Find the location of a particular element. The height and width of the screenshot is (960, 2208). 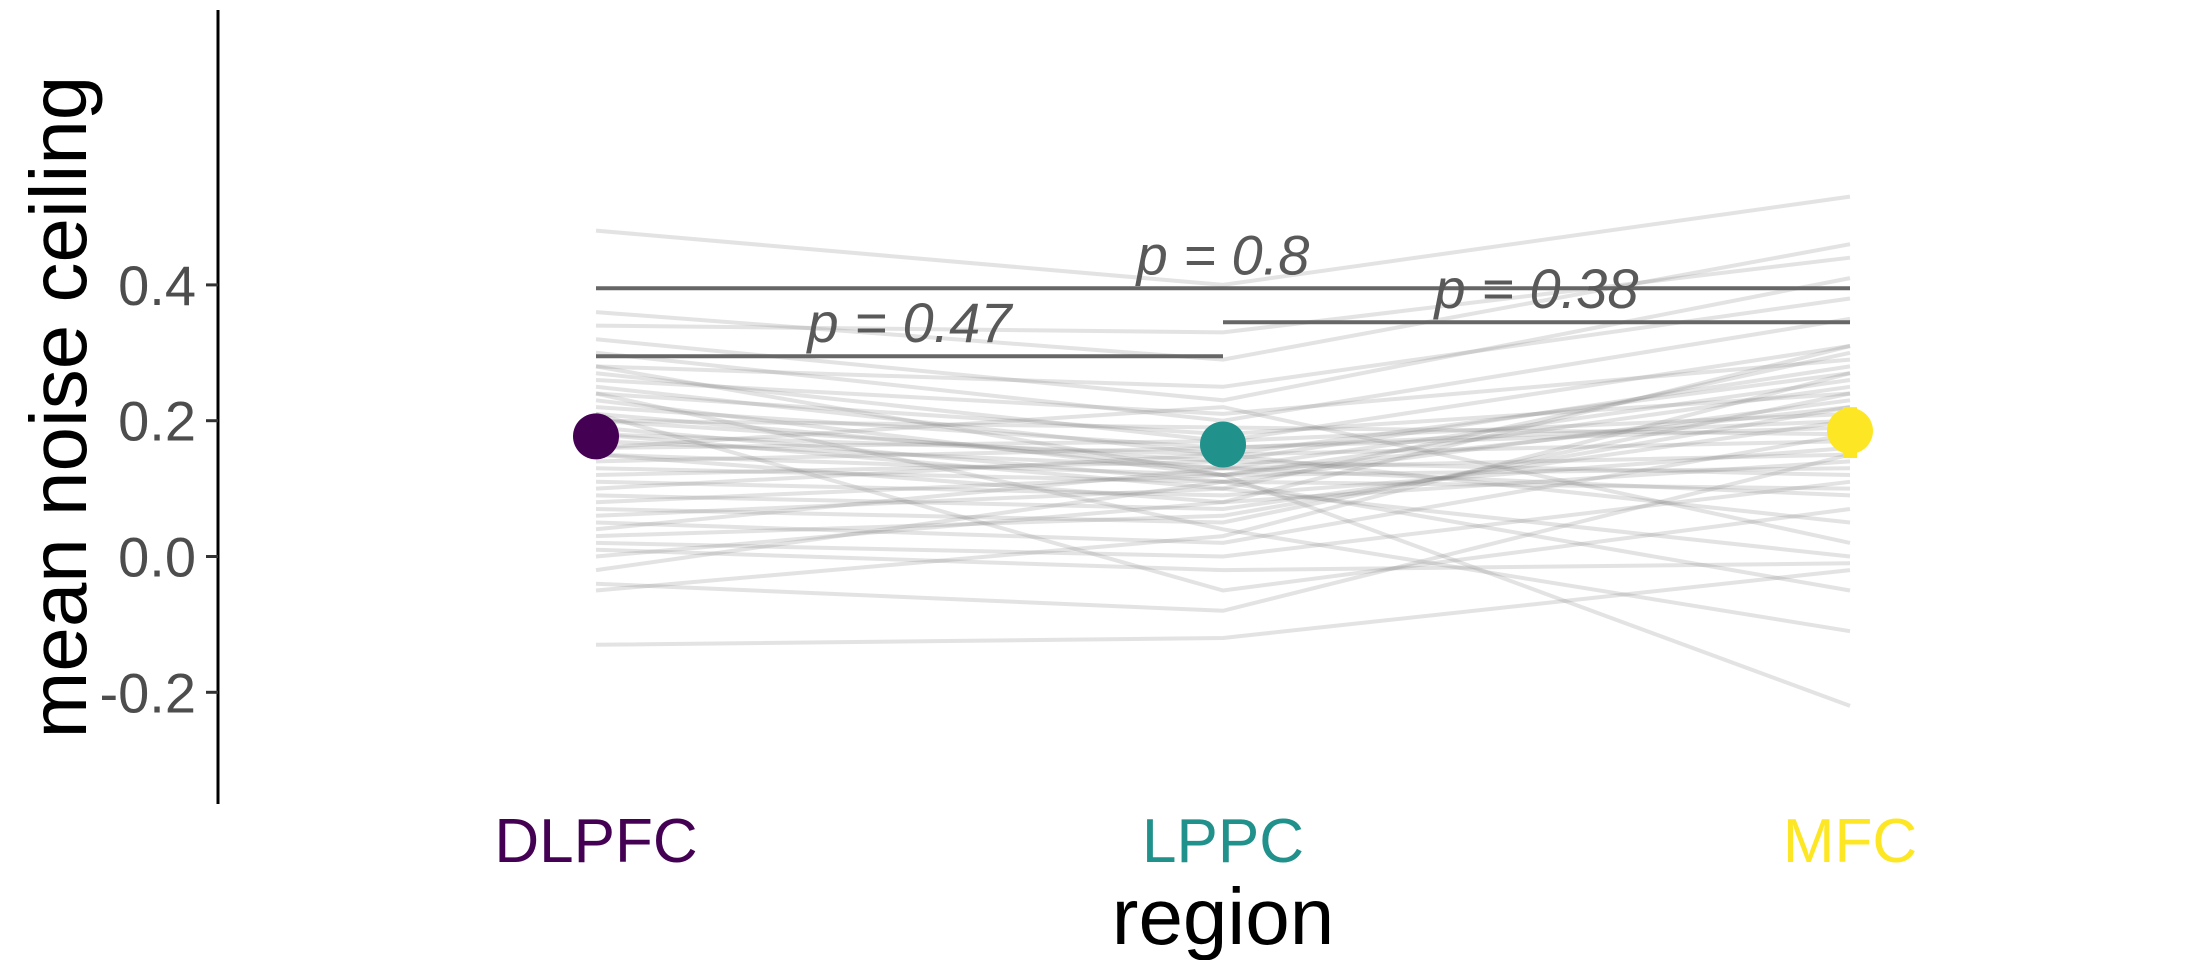

mean-points is located at coordinates (1223, 437).